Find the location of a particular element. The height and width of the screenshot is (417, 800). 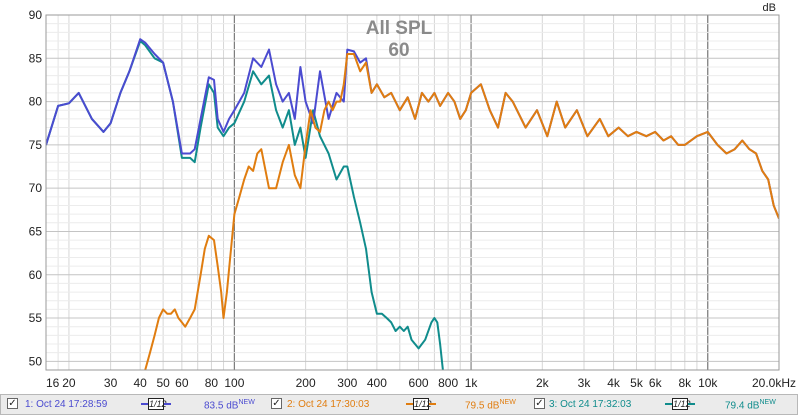

spl-badge-1: NEW is located at coordinates (246, 402).